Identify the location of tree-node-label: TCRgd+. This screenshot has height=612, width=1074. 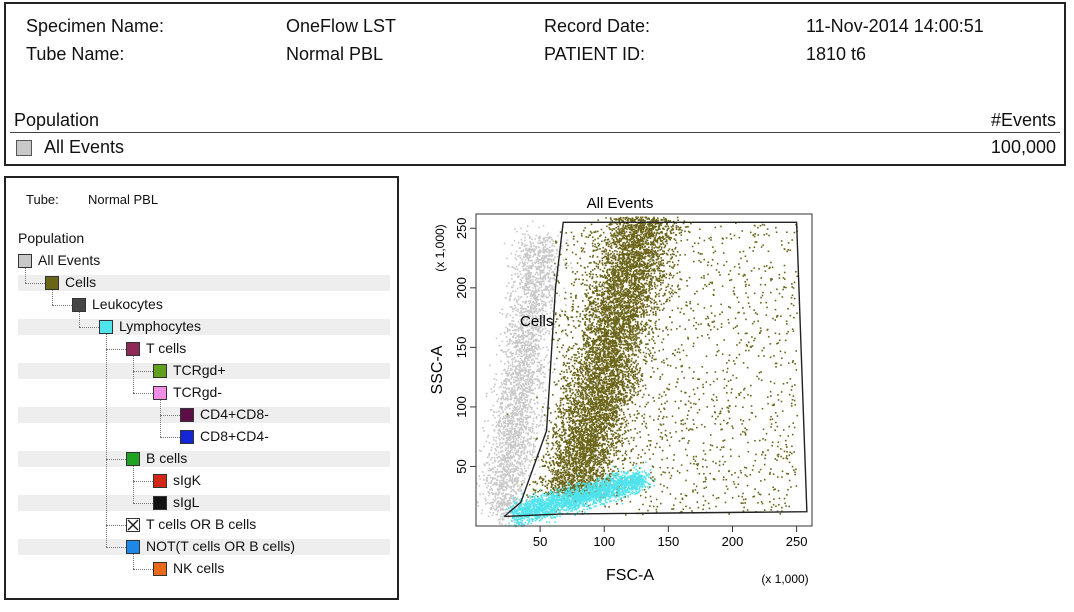
(199, 370).